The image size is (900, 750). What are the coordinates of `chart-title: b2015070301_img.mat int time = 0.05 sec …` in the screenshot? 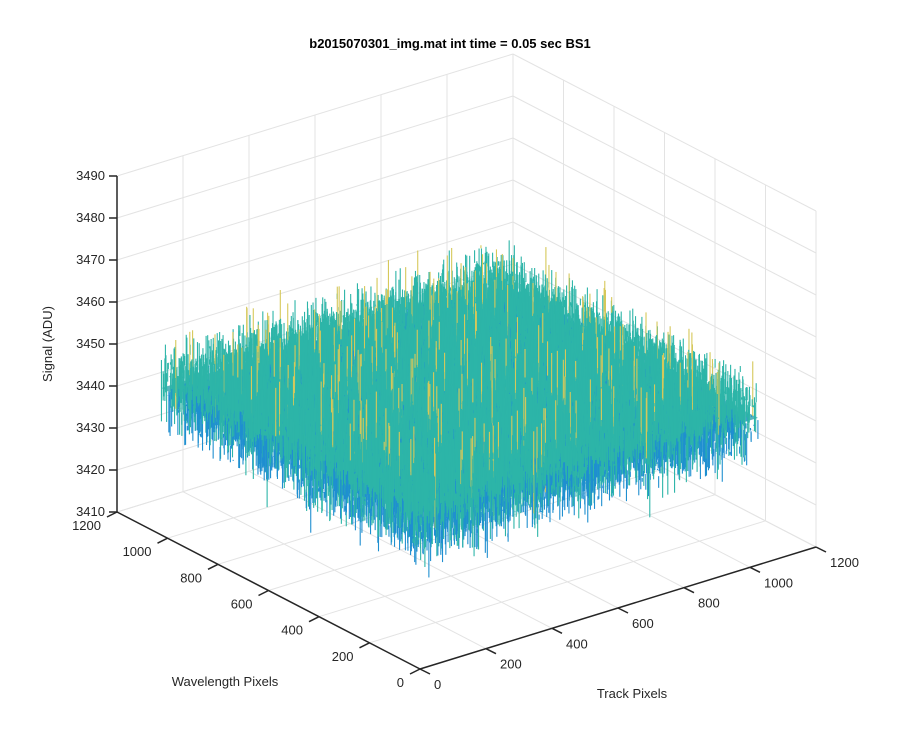 It's located at (450, 43).